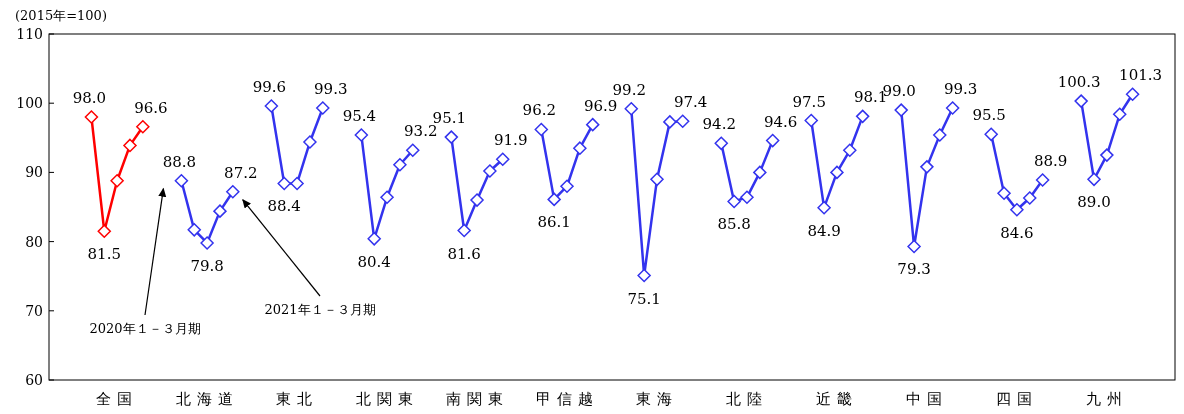  I want to click on data-label: 96.6, so click(151, 107).